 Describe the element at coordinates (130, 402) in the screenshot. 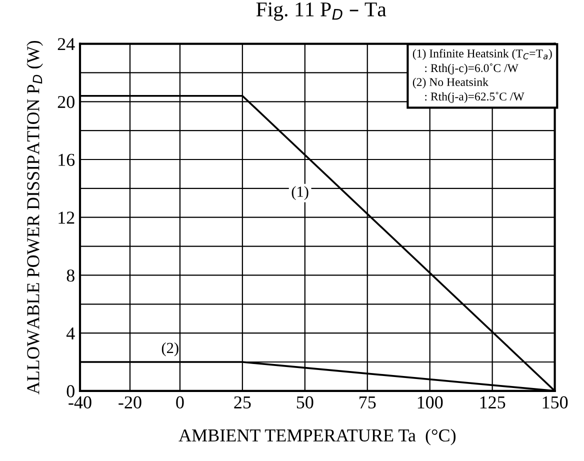

I see `x-tick-label: -20` at that location.